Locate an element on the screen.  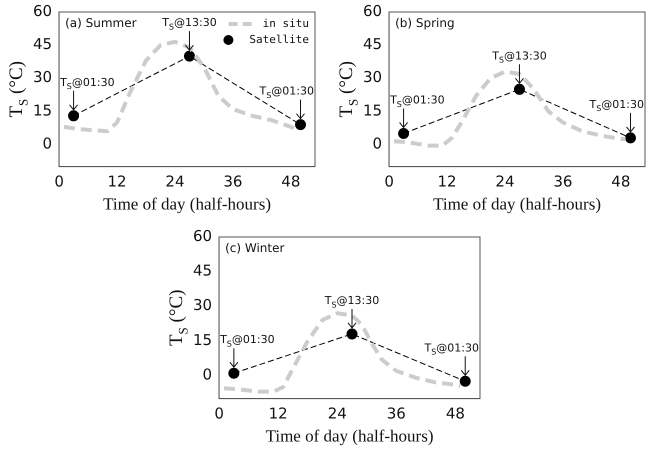
legend-label: Satellite is located at coordinates (279, 39).